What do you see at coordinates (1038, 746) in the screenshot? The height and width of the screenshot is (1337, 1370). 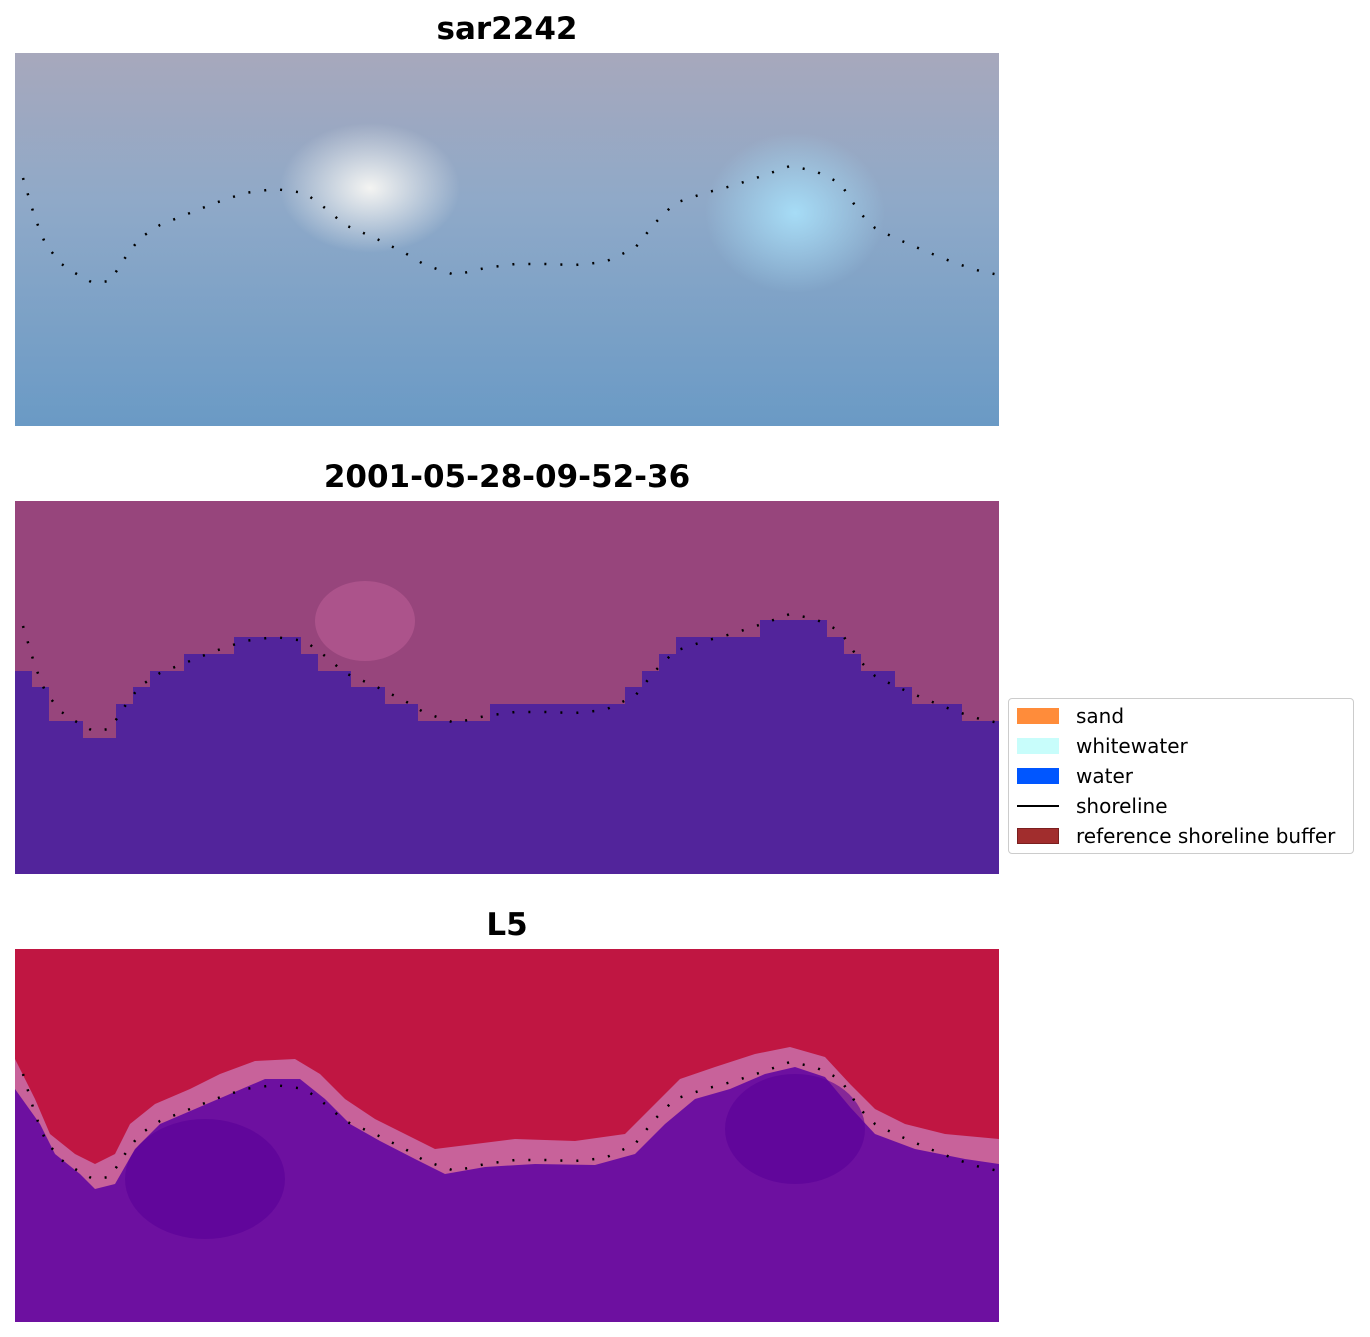 I see `legend-swatch-whitewater` at bounding box center [1038, 746].